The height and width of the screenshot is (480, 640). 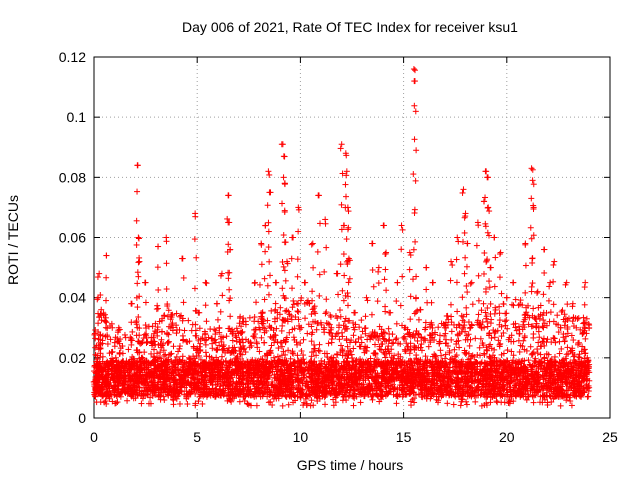 I want to click on y-tick-label: 0.06, so click(x=72, y=238).